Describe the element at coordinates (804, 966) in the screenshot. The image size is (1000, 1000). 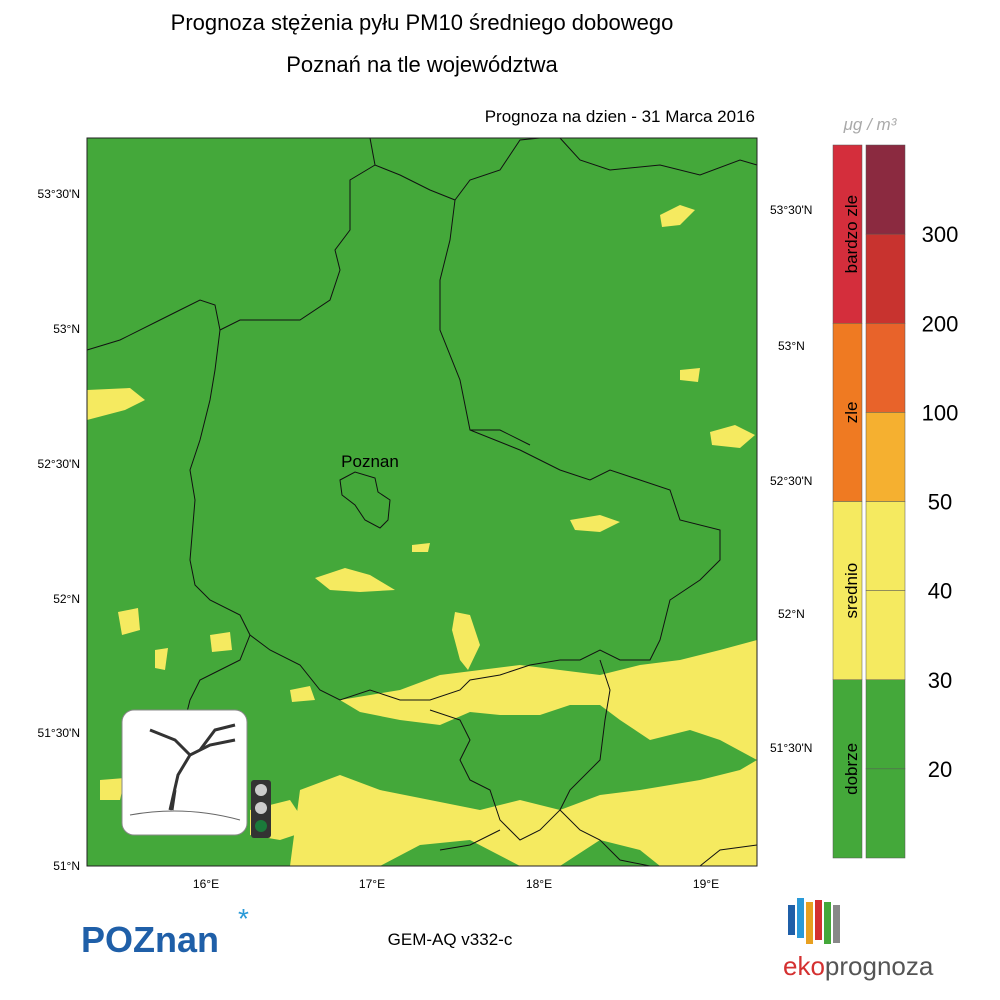
I see `logo-eko: eko` at that location.